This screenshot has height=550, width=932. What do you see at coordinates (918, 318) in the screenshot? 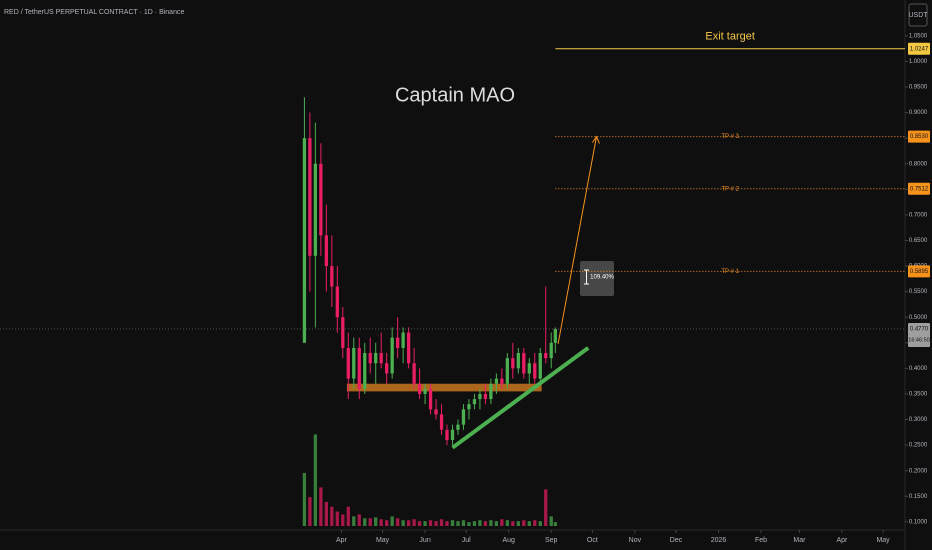
I see `y-tick-label: 0.5000` at bounding box center [918, 318].